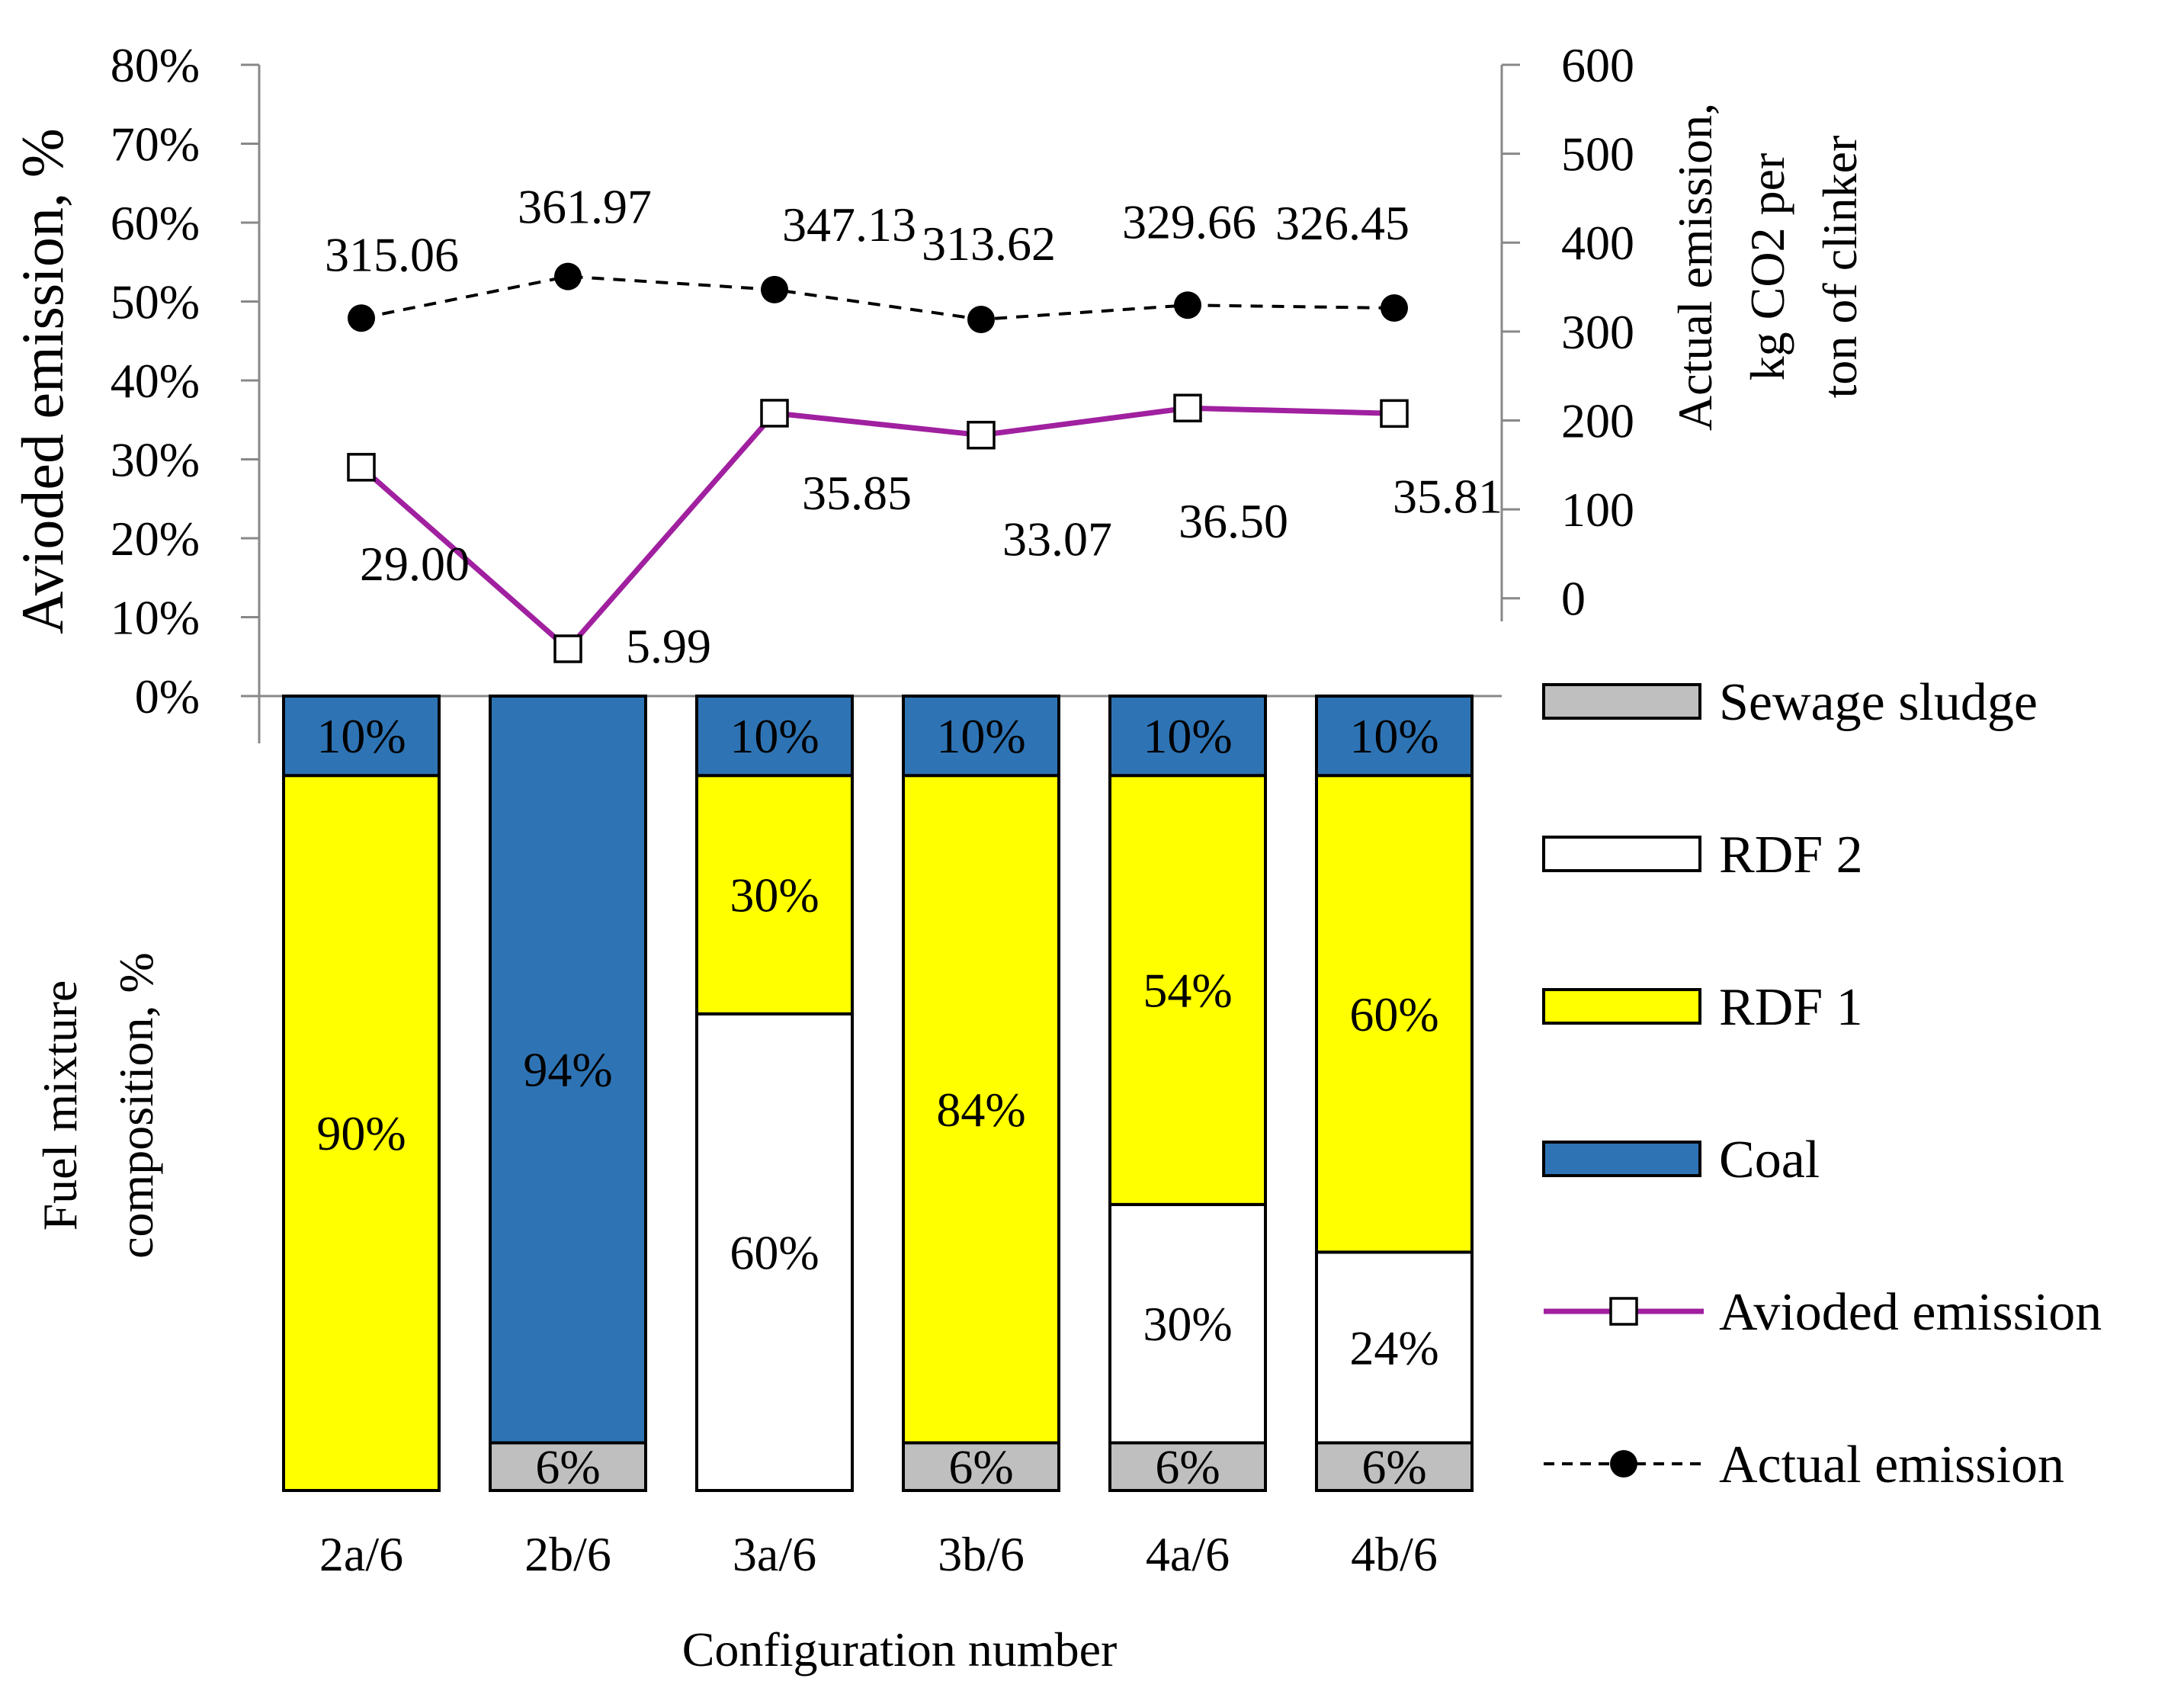  I want to click on left-axis-tick-label: 70%, so click(155, 144).